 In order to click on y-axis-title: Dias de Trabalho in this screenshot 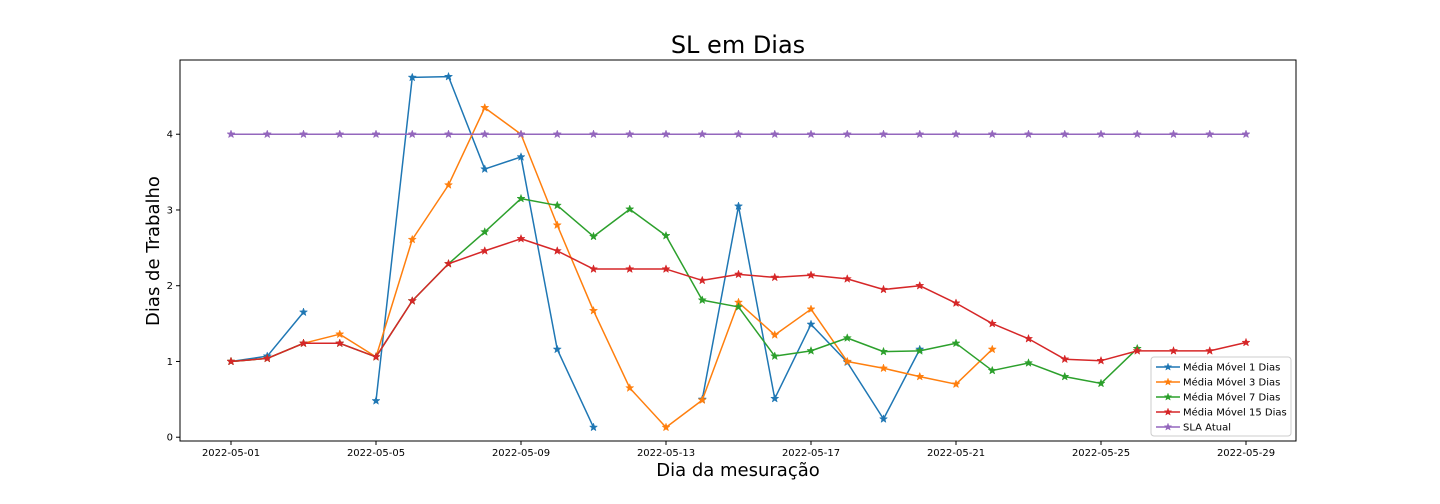, I will do `click(153, 251)`.